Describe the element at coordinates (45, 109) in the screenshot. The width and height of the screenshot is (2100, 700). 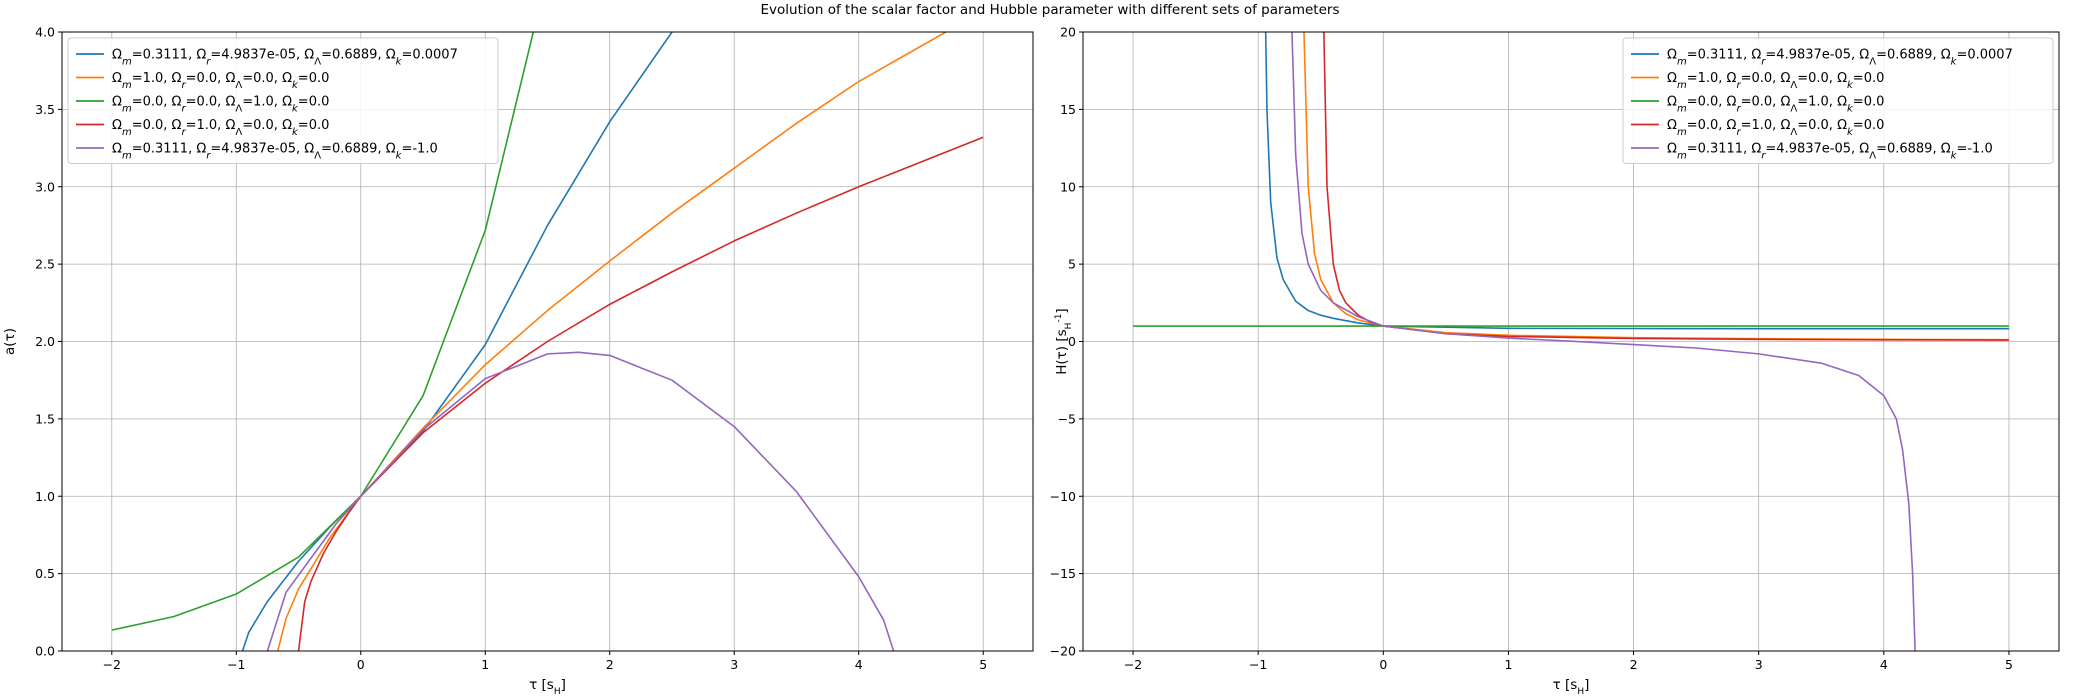
I see `y-tick-label: 3.5` at that location.